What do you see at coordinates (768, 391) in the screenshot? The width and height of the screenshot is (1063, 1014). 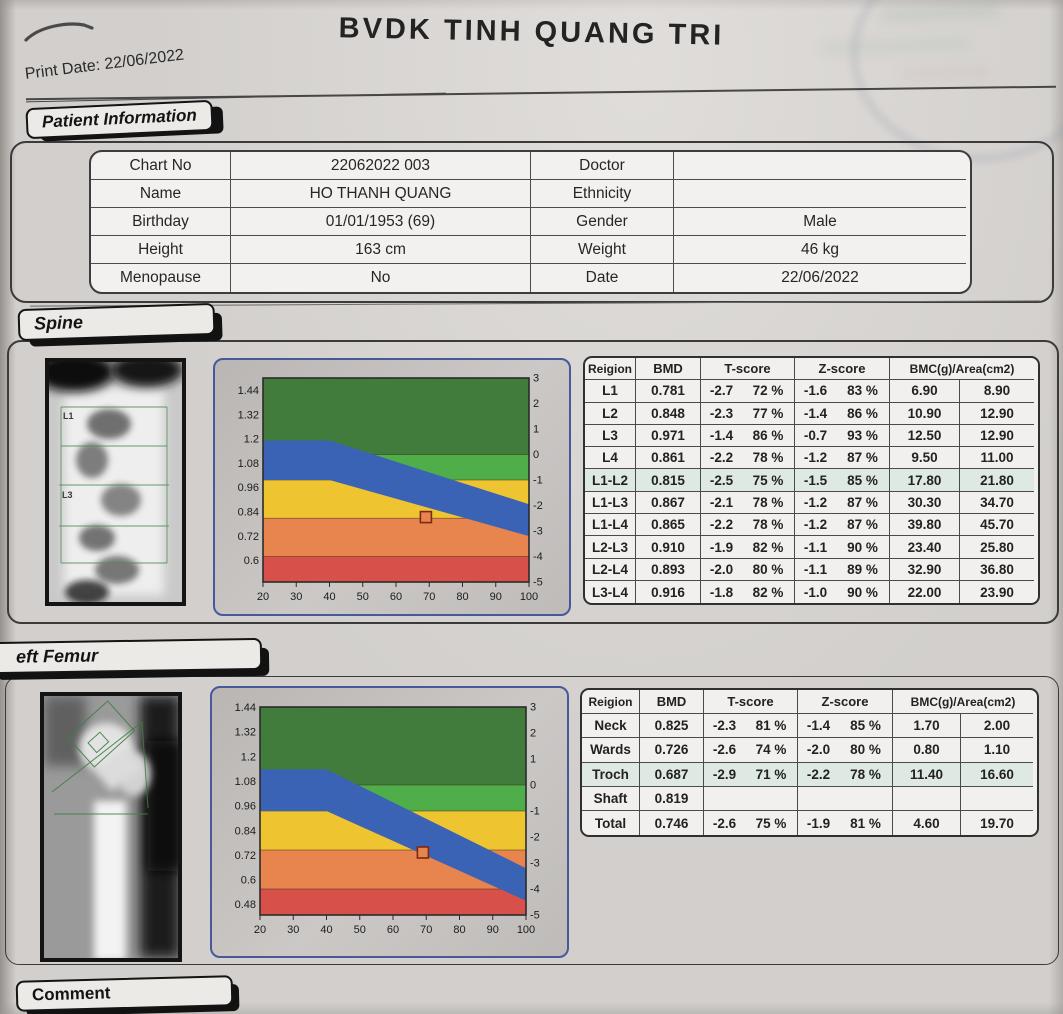 I see `cell-tscore-pct: 72 %` at bounding box center [768, 391].